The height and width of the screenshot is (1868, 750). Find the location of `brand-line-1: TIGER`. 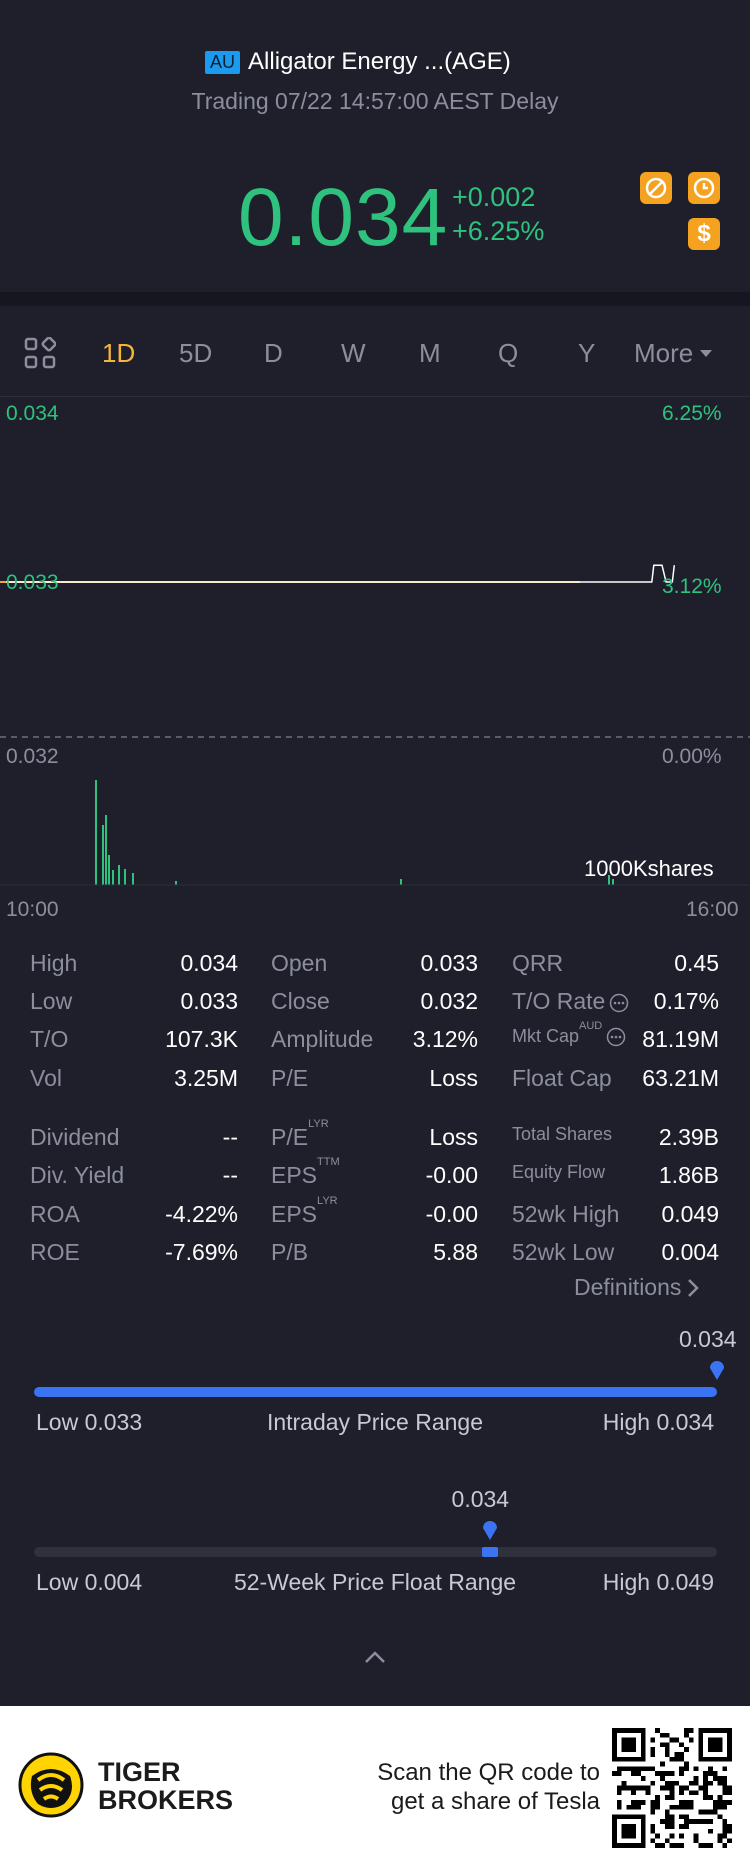

brand-line-1: TIGER is located at coordinates (139, 1772).